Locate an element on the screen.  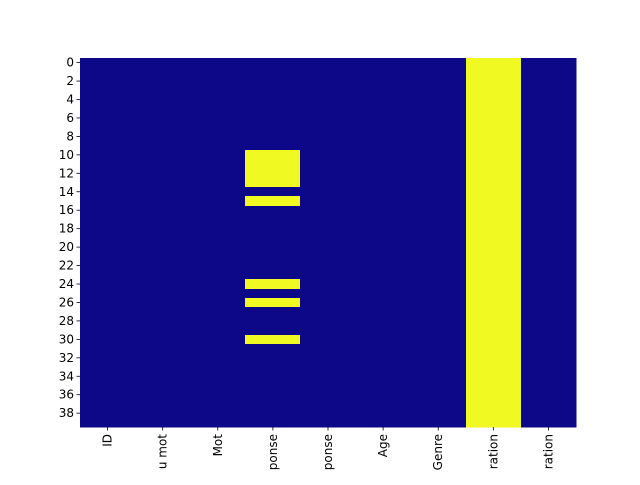
y-tick-label: 34 is located at coordinates (66, 376).